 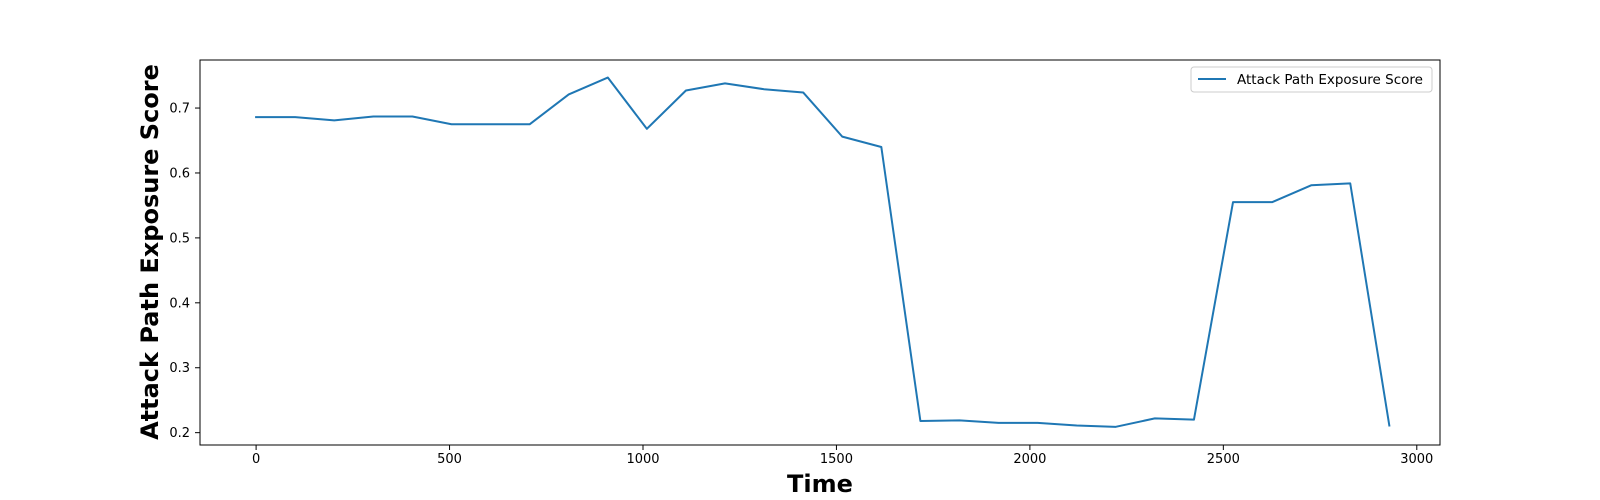 What do you see at coordinates (256, 459) in the screenshot?
I see `x-tick-label: 0` at bounding box center [256, 459].